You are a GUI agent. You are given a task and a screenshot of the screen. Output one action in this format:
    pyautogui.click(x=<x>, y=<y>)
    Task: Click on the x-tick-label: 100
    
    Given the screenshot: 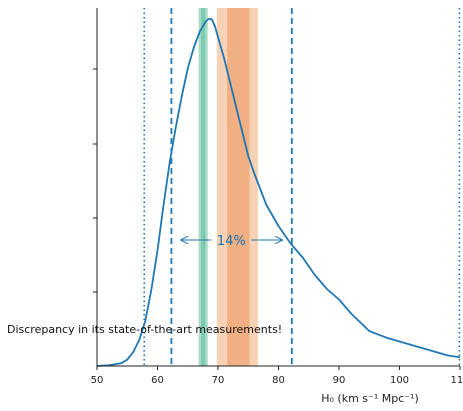 What is the action you would take?
    pyautogui.click(x=399, y=380)
    